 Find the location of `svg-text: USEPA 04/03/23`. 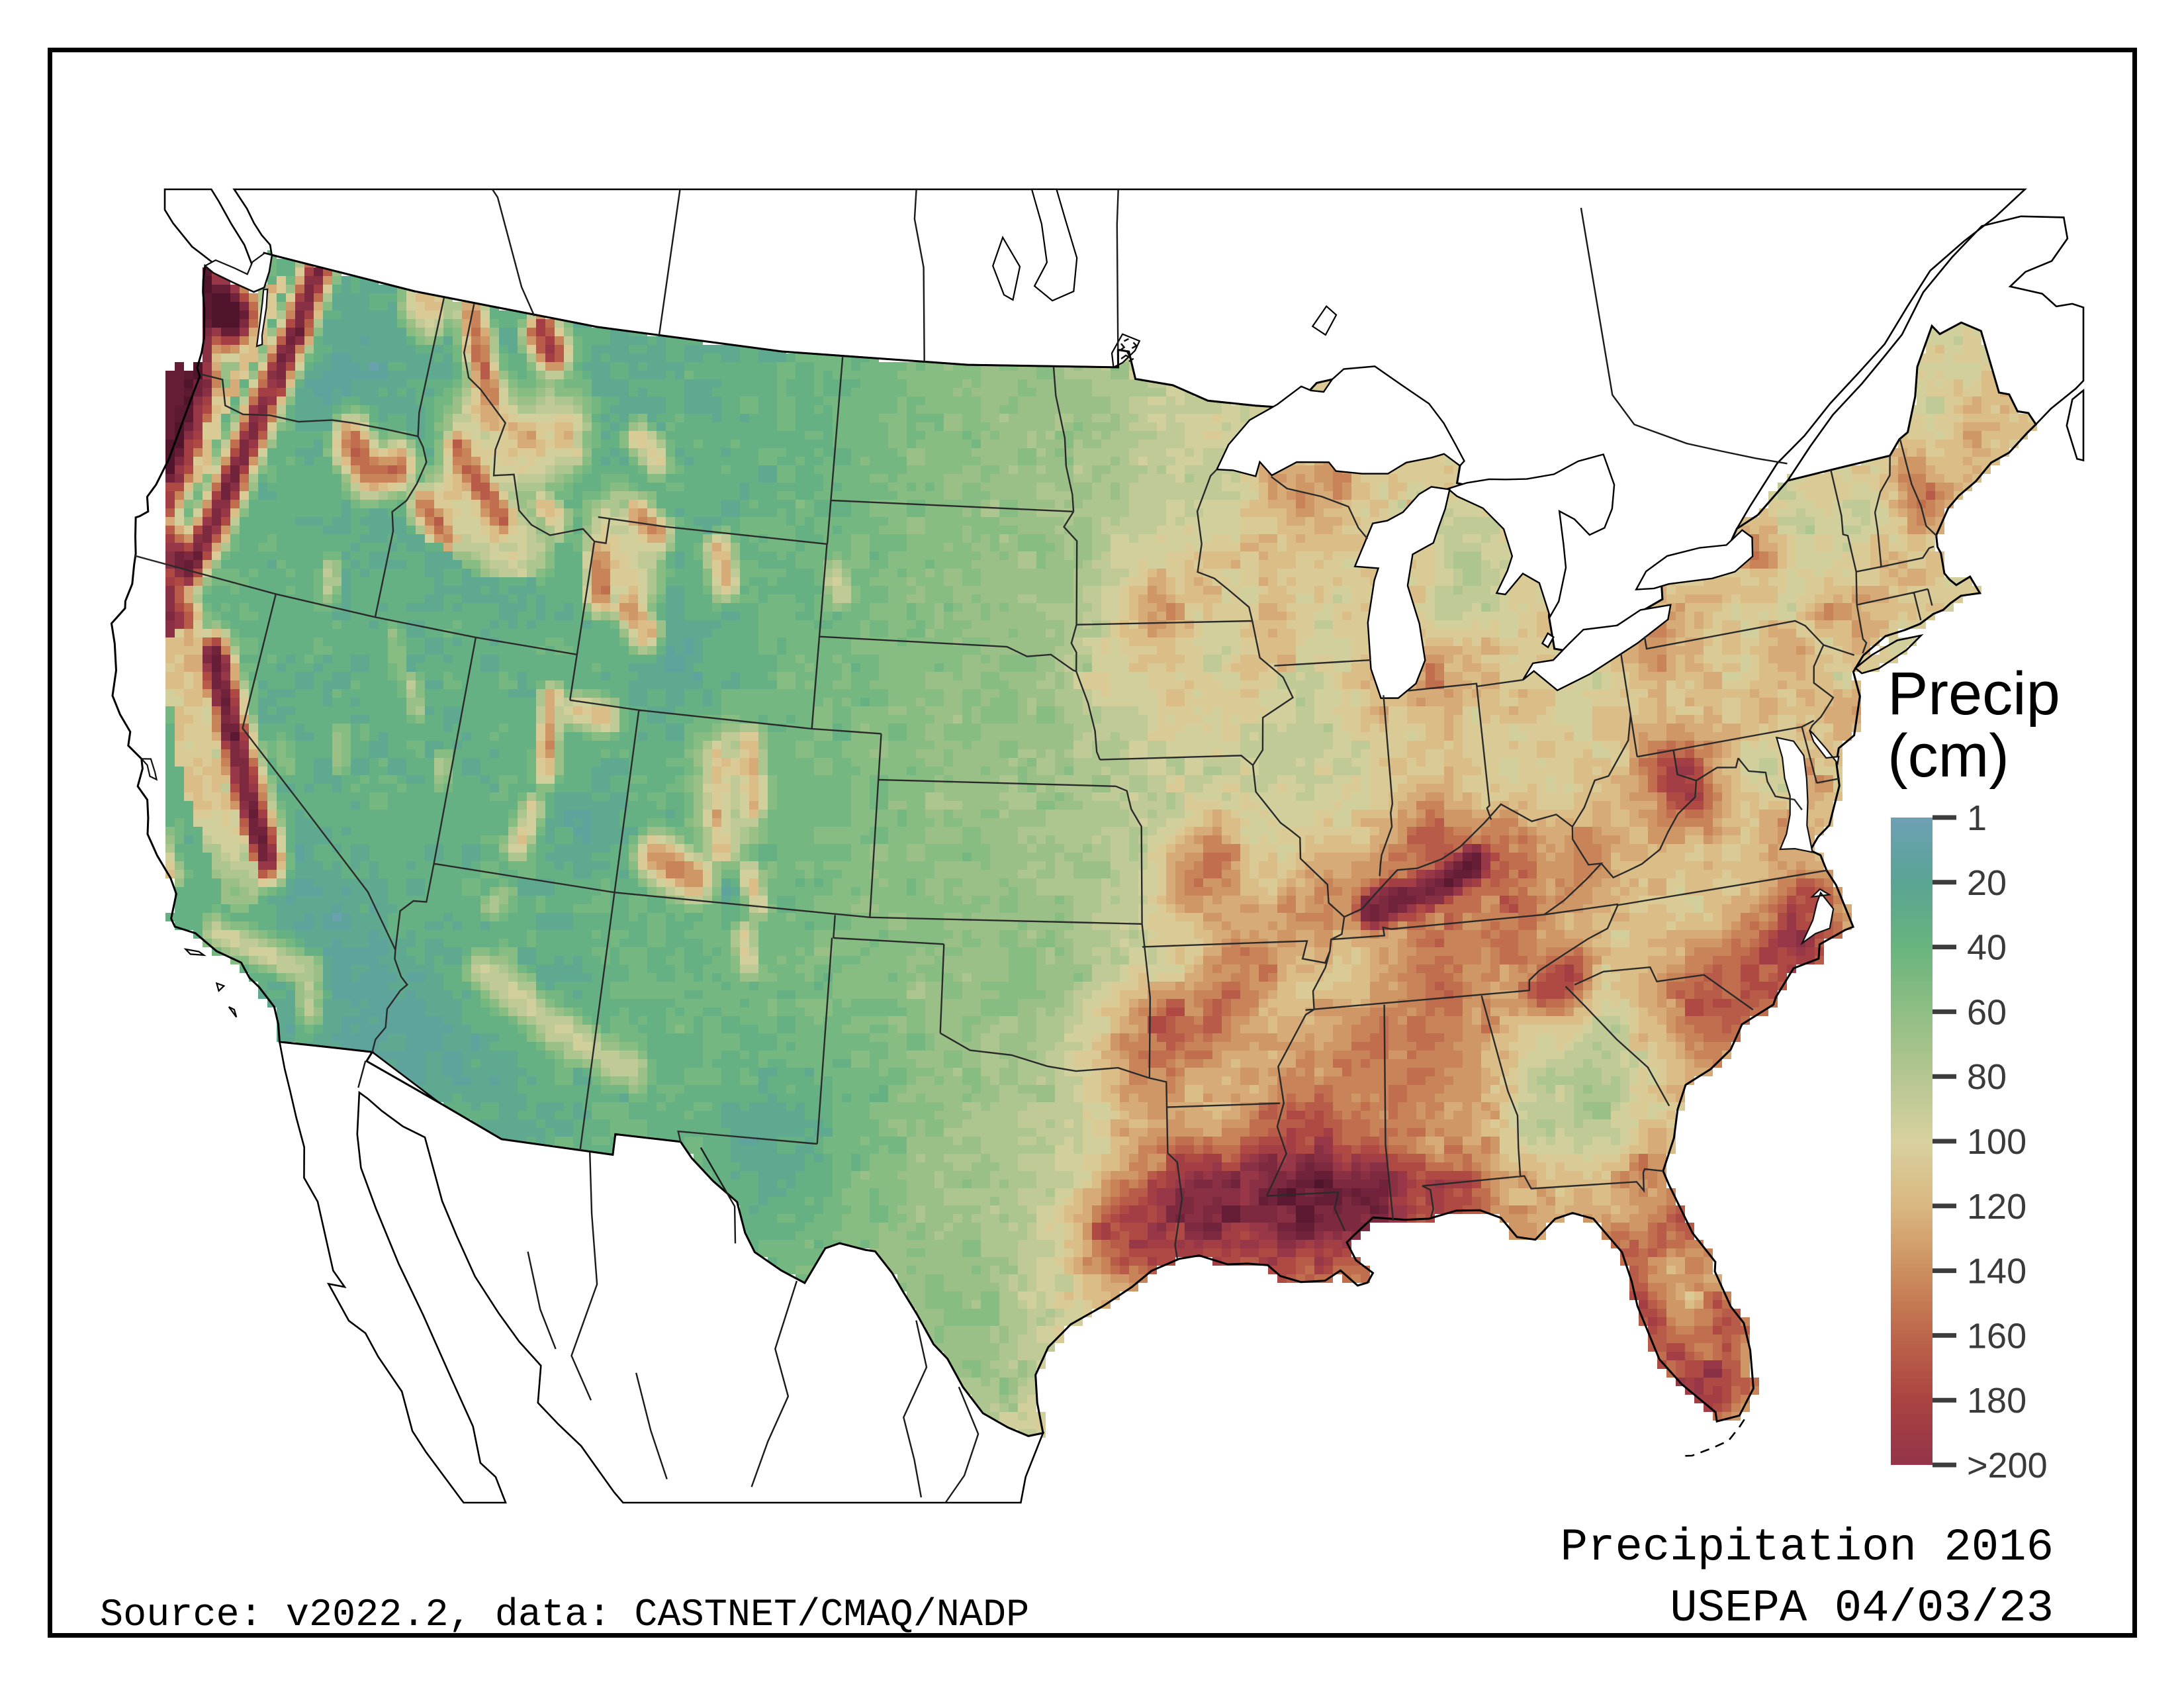

svg-text: USEPA 04/03/23 is located at coordinates (1862, 1608).